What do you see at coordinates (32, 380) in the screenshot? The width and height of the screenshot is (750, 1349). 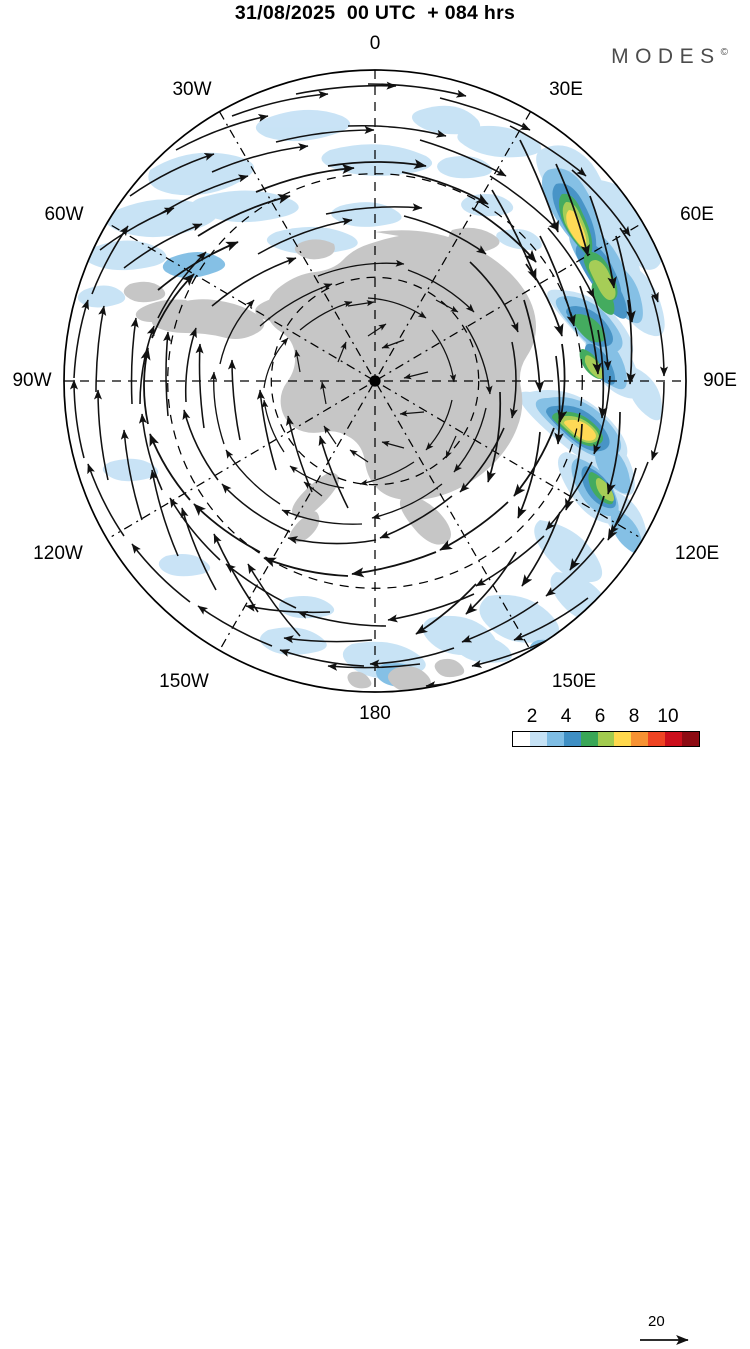 I see `lon-label-90w: 90W` at bounding box center [32, 380].